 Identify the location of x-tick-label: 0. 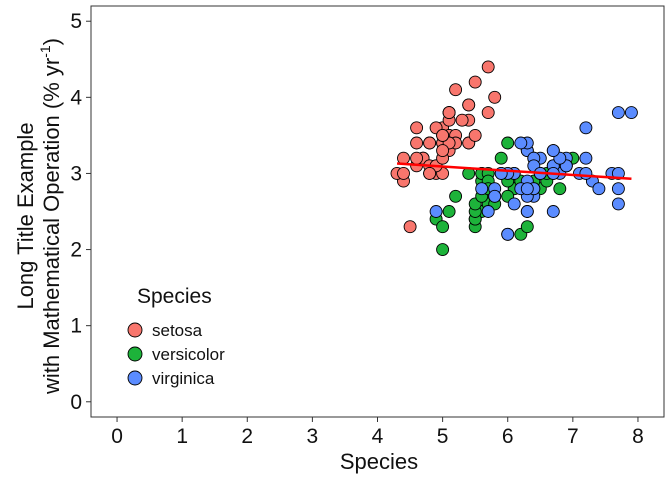
(117, 436).